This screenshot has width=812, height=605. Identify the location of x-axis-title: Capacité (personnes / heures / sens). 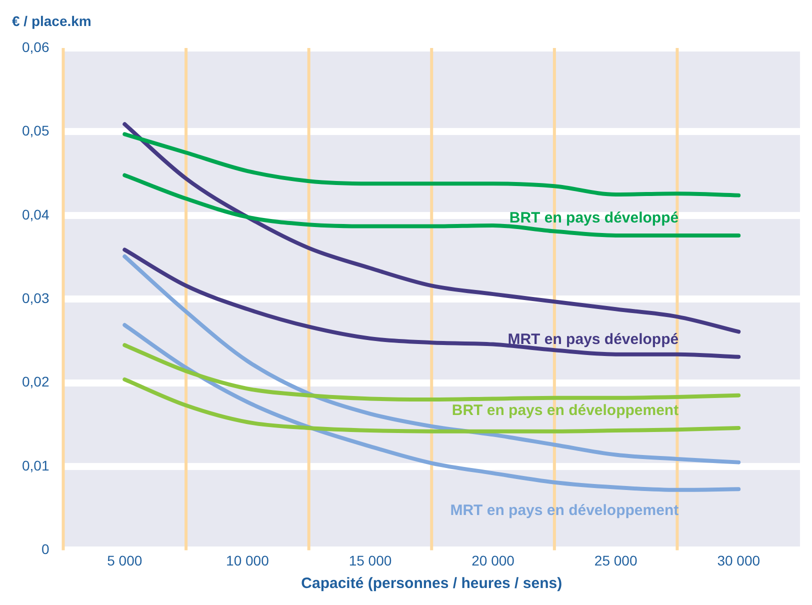
(431, 583).